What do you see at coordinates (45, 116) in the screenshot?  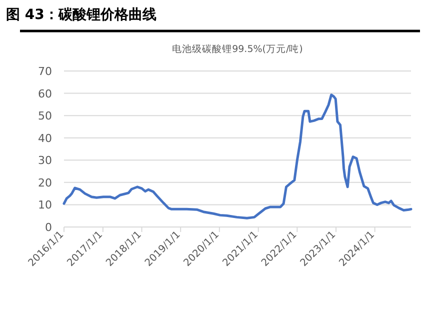 I see `y-tick-label: 50` at bounding box center [45, 116].